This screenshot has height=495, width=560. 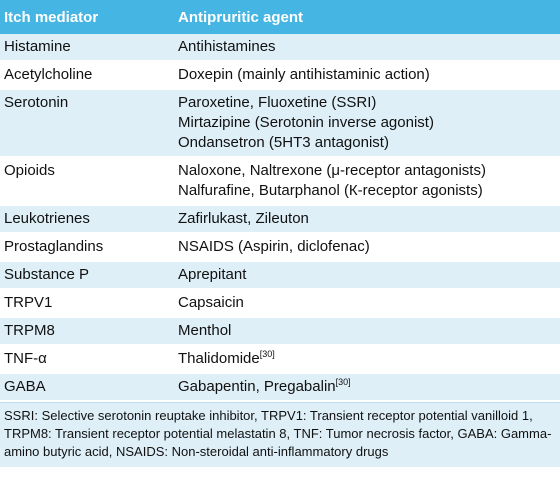 What do you see at coordinates (51, 17) in the screenshot?
I see `header-itch-mediator: Itch mediator` at bounding box center [51, 17].